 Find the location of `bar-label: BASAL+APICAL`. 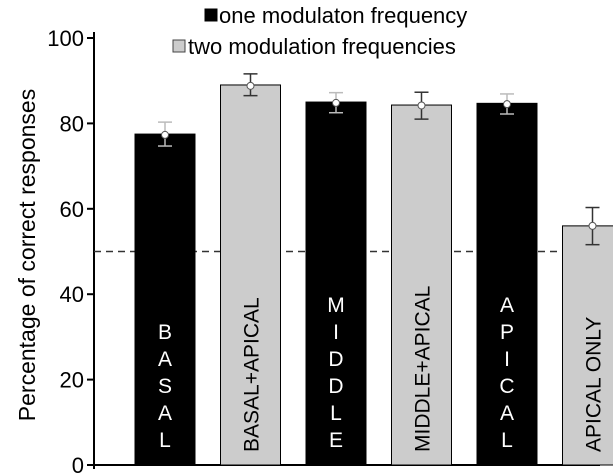

bar-label: BASAL+APICAL is located at coordinates (252, 374).